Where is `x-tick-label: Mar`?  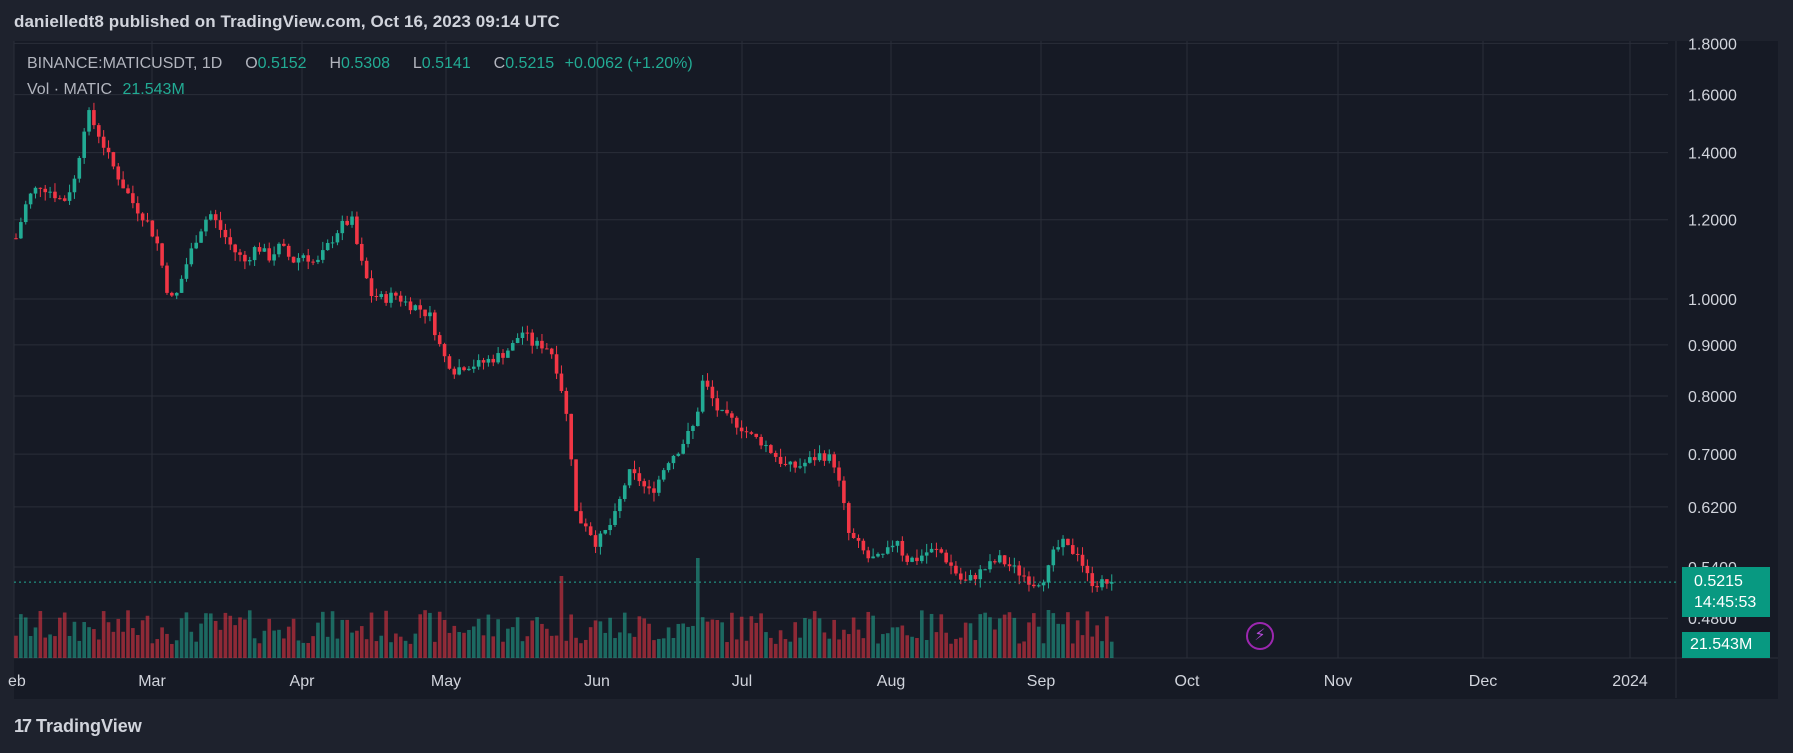
x-tick-label: Mar is located at coordinates (152, 681).